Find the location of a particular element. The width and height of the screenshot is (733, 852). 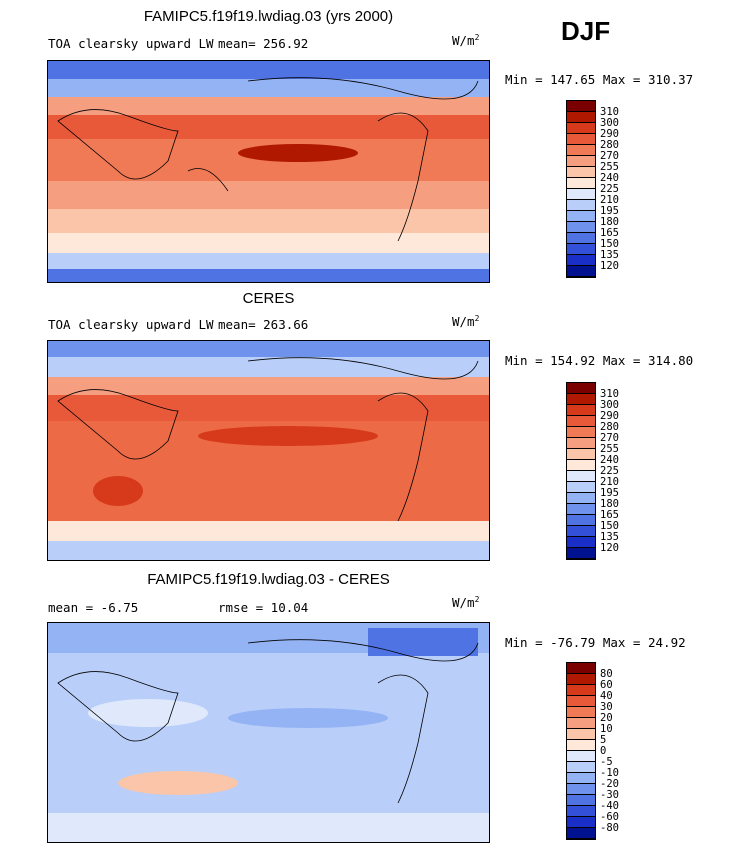

panel2-mean: mean= 263.66 is located at coordinates (263, 324).